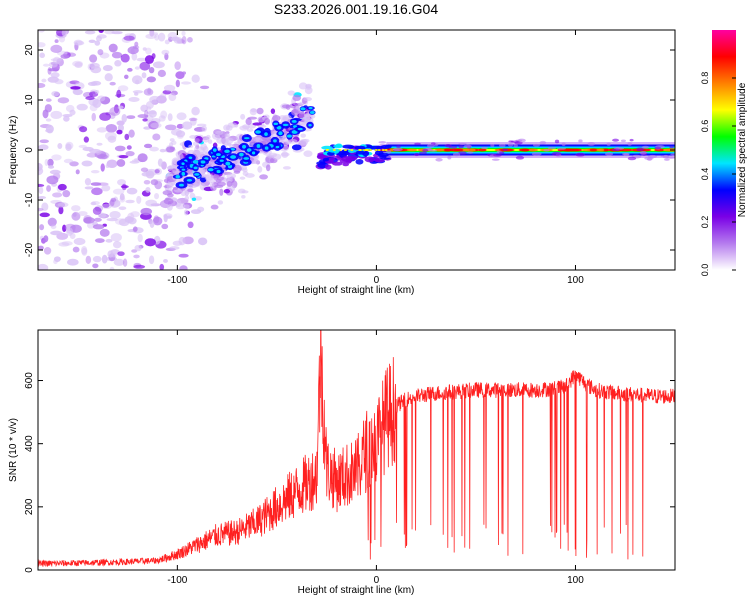 Image resolution: width=750 pixels, height=600 pixels. What do you see at coordinates (327, 150) in the screenshot?
I see `stable-early-peak` at bounding box center [327, 150].